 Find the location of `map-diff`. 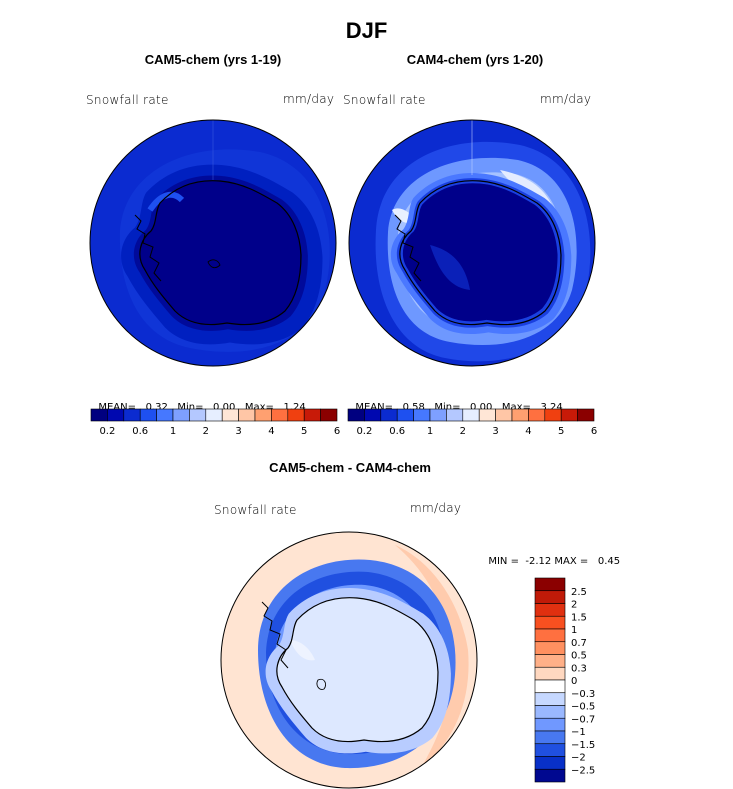

map-diff is located at coordinates (349, 660).